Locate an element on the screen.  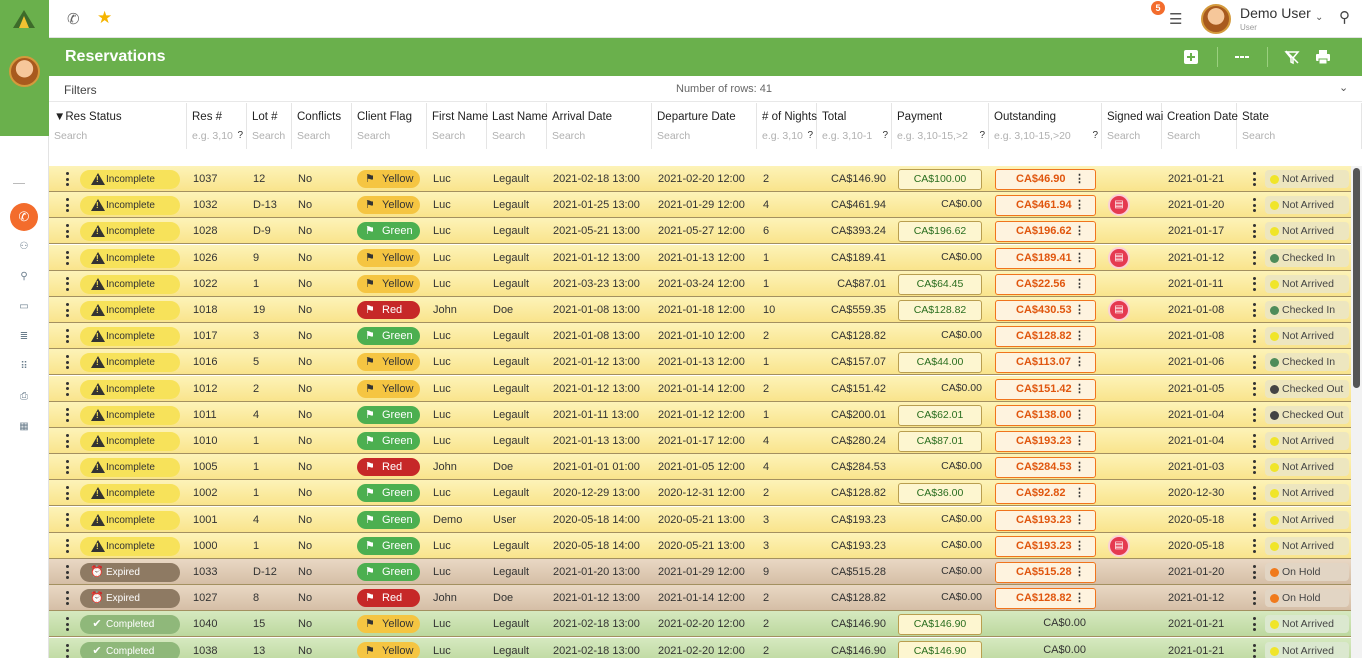
column-header: Conflicts Search is located at coordinates (322, 126).